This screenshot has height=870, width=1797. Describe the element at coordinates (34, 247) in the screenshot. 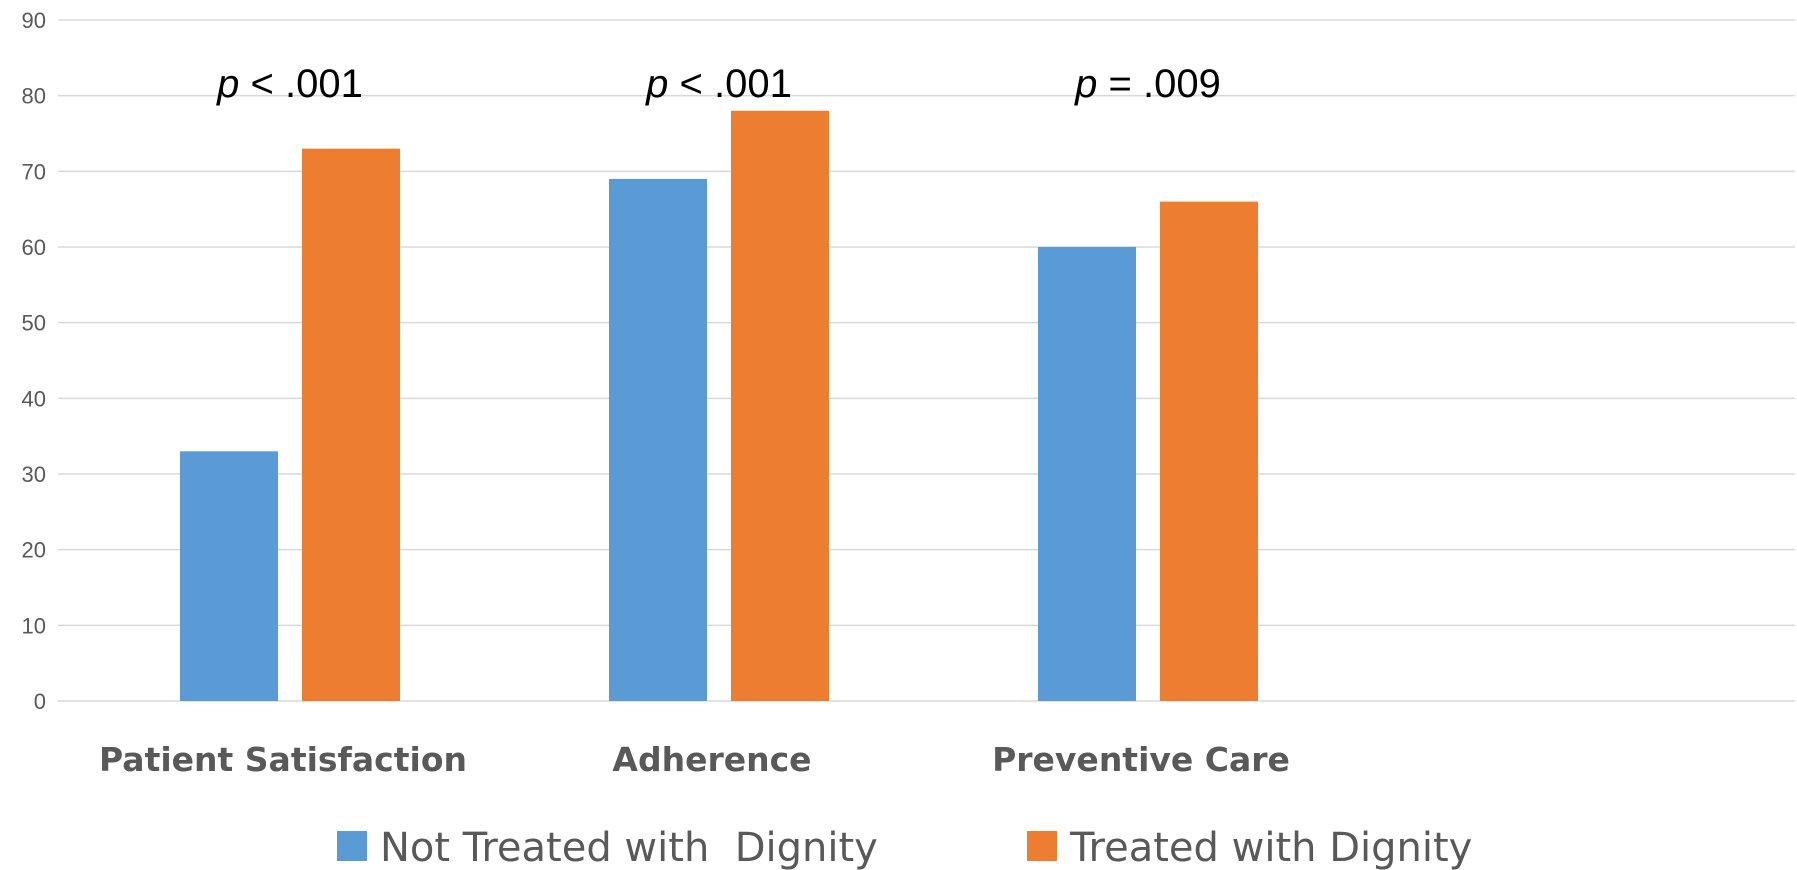

I see `y-tick-label: 60` at that location.